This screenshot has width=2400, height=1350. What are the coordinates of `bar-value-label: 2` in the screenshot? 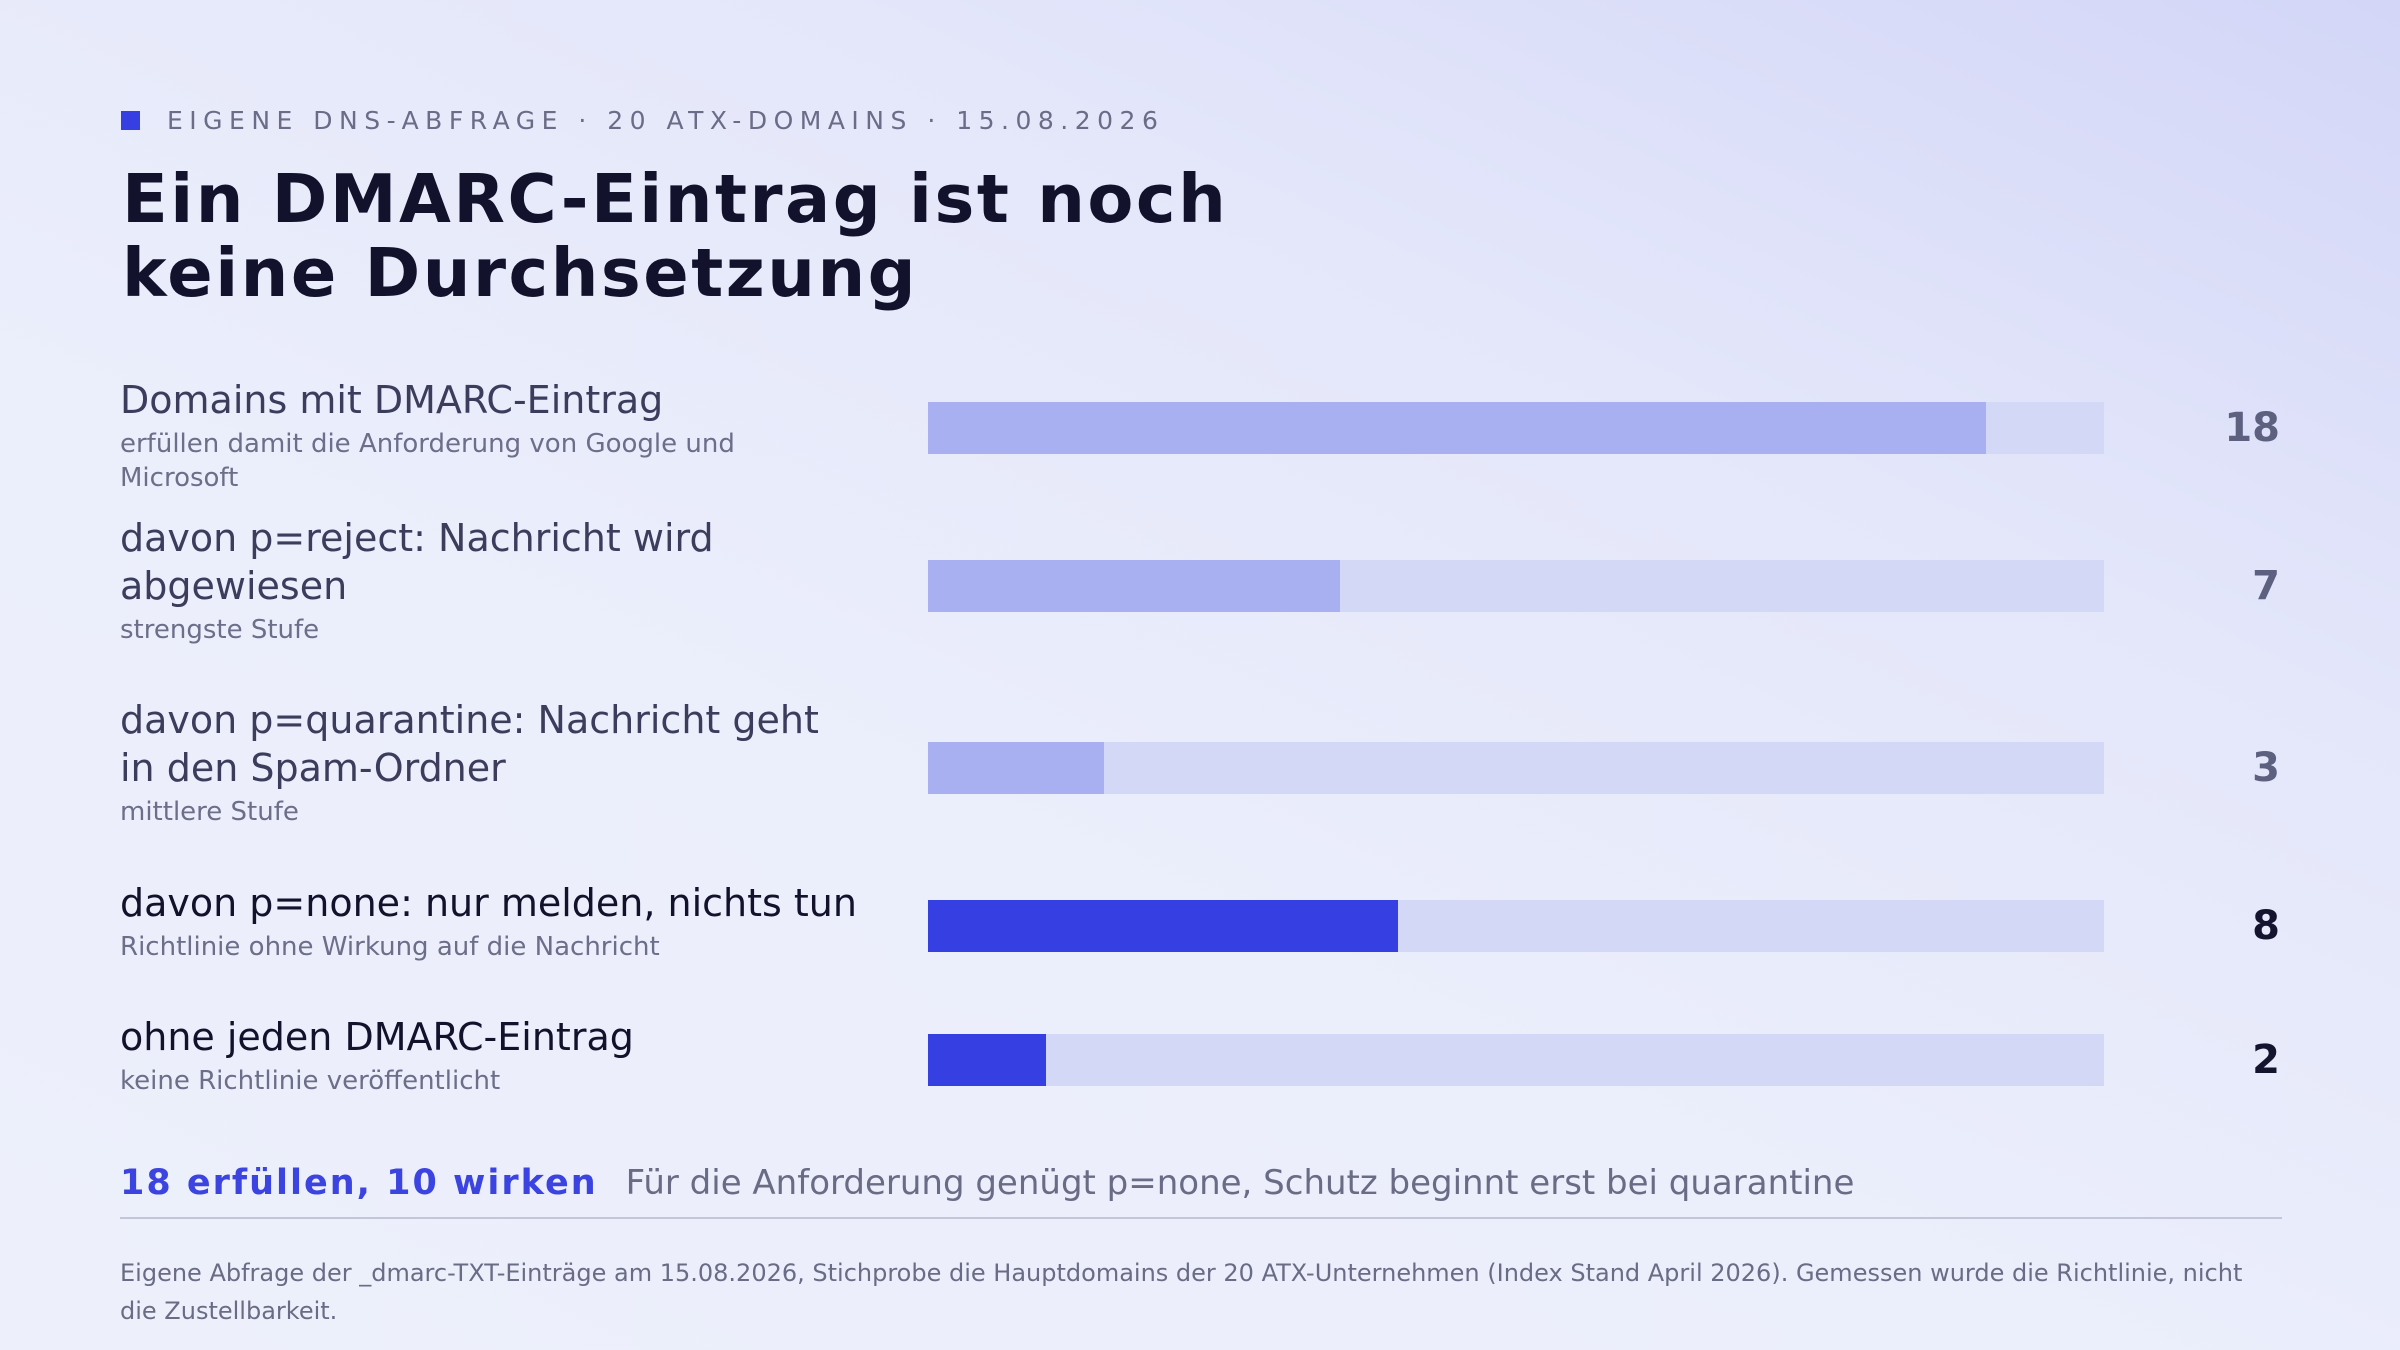 It's located at (2266, 1060).